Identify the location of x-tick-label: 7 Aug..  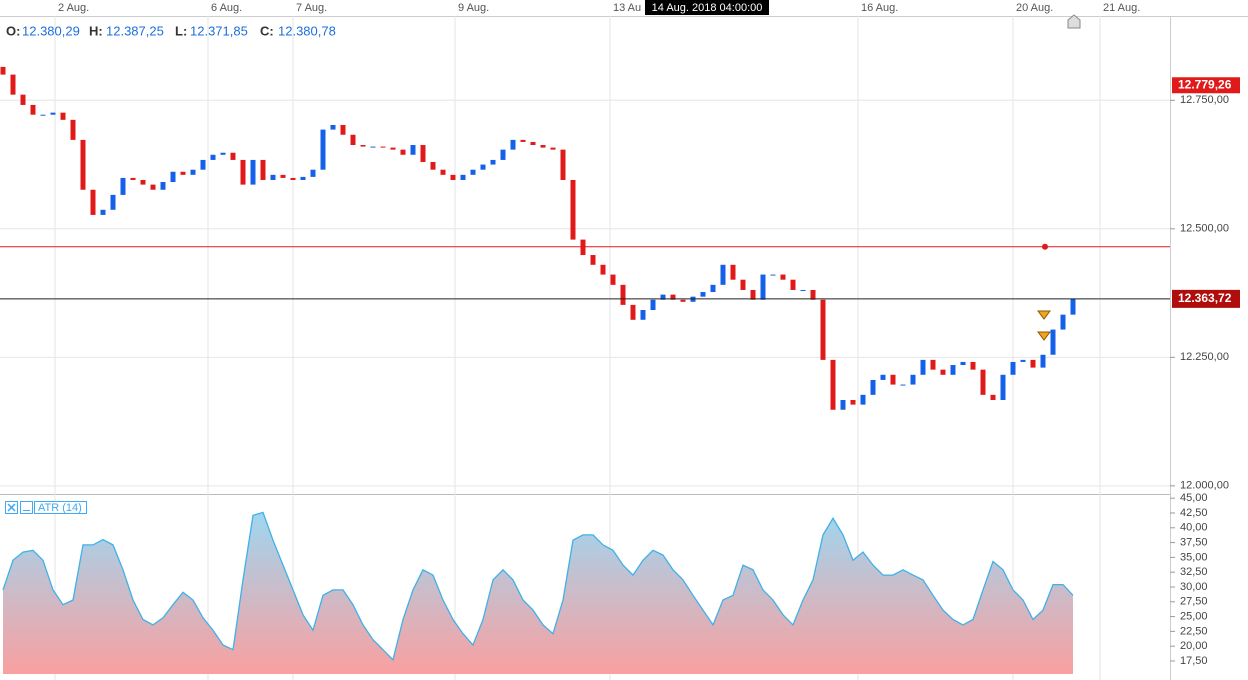
(311, 8).